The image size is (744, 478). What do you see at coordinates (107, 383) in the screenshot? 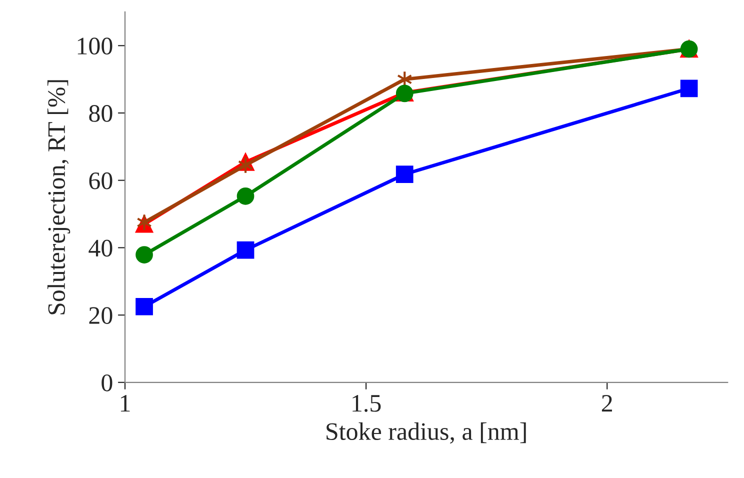
I see `y-tick-label: 0` at bounding box center [107, 383].